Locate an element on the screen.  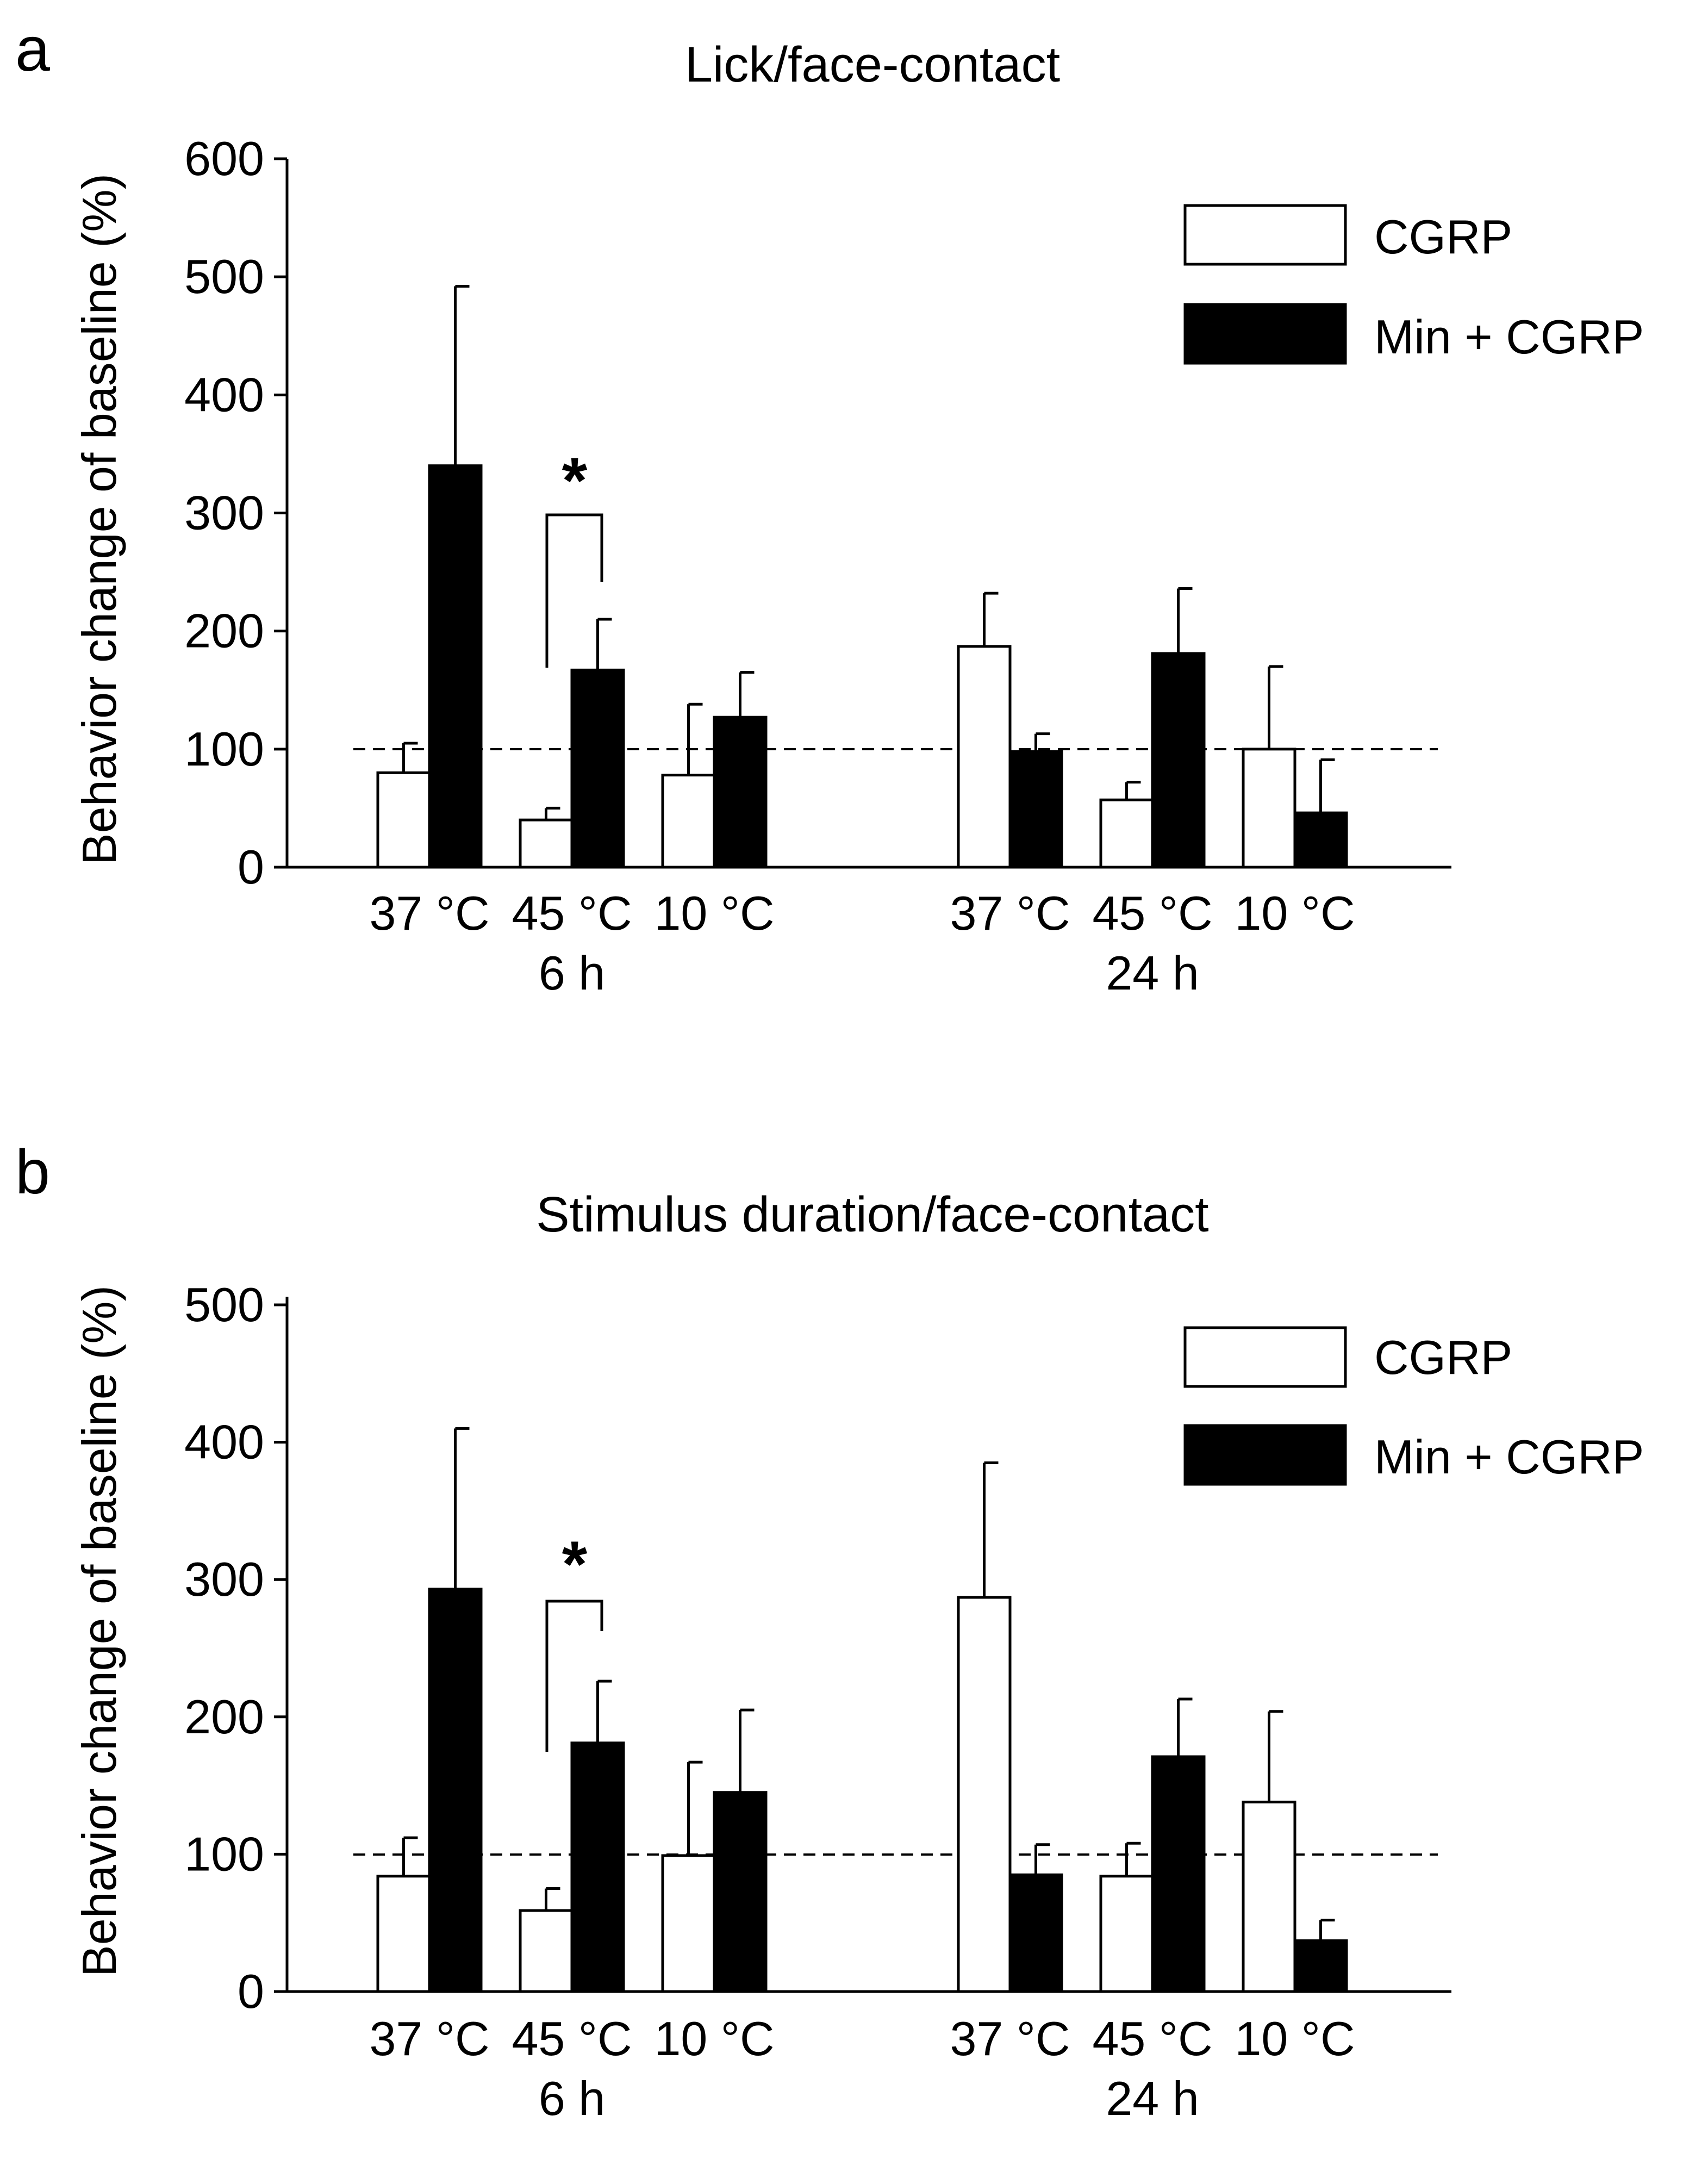
panel-a-legend-label-cgrp: CGRP is located at coordinates (1443, 237).